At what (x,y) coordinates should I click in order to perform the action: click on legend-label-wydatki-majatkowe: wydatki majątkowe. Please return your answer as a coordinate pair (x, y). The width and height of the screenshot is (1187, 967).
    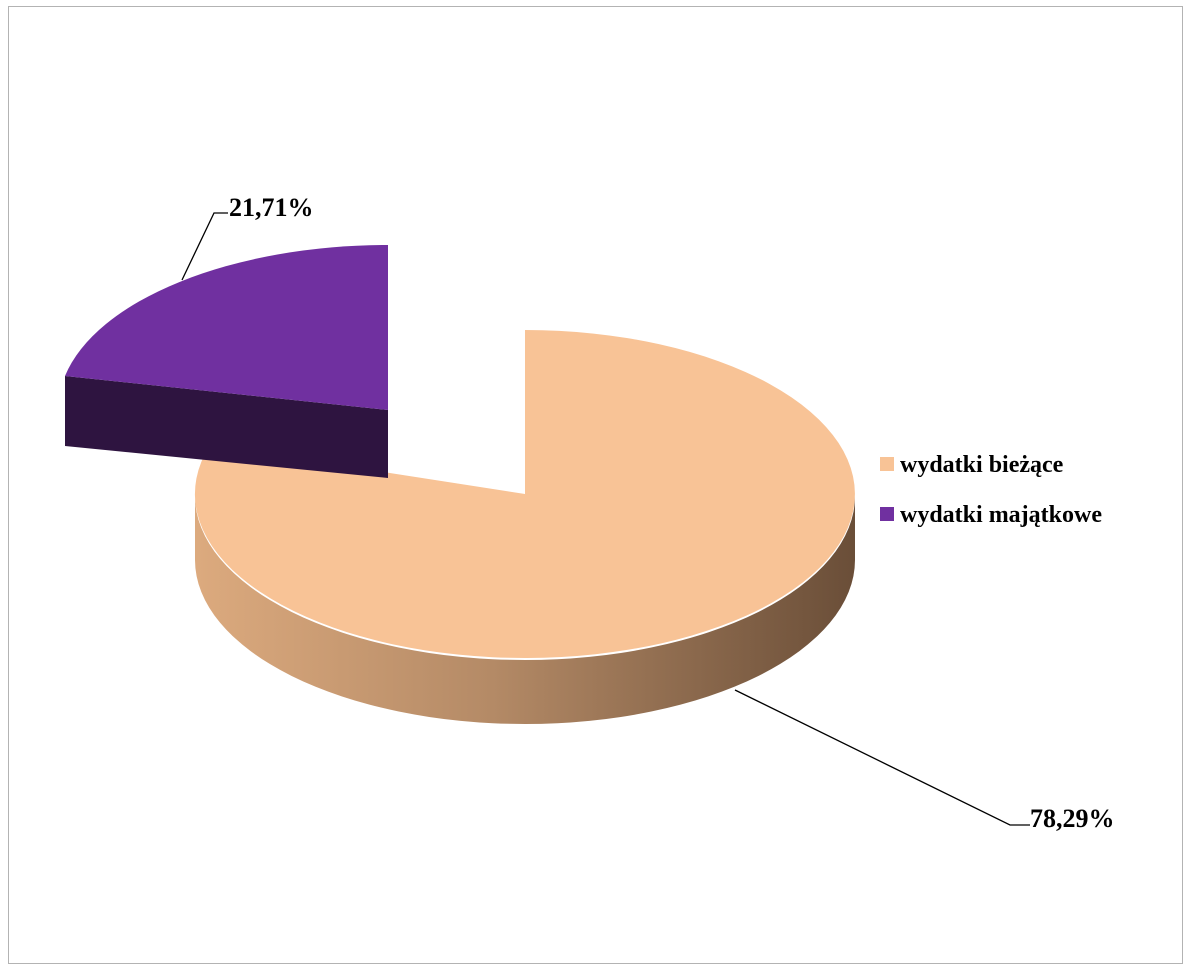
    Looking at the image, I should click on (1001, 515).